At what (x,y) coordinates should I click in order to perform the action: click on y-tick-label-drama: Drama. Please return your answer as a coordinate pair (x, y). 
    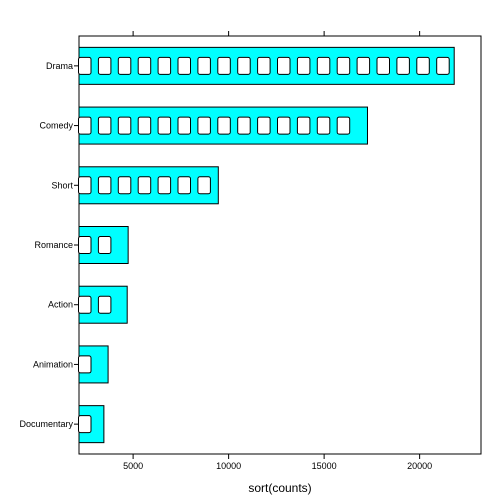
    Looking at the image, I should click on (59, 66).